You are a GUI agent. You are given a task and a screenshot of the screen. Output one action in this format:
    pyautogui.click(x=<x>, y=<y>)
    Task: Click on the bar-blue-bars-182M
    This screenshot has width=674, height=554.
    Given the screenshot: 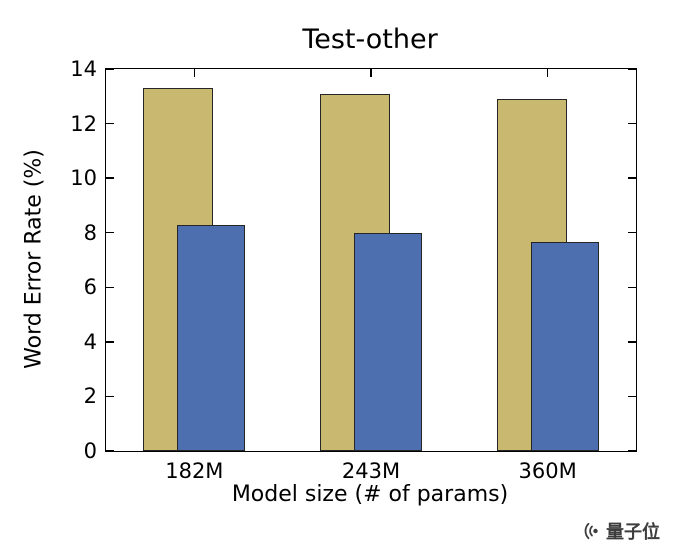 What is the action you would take?
    pyautogui.click(x=211, y=337)
    